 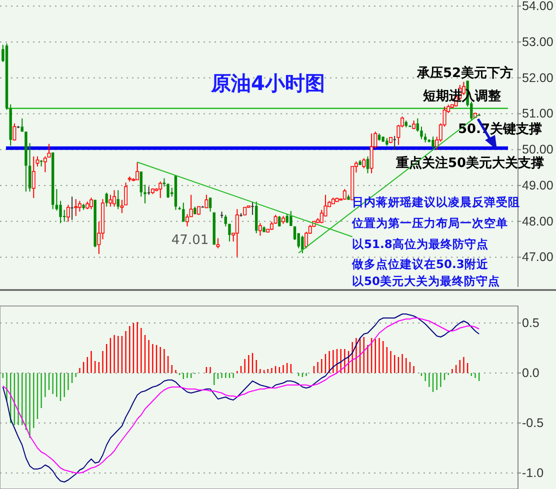 I want to click on y-tick-label: 0.5, so click(x=531, y=323).